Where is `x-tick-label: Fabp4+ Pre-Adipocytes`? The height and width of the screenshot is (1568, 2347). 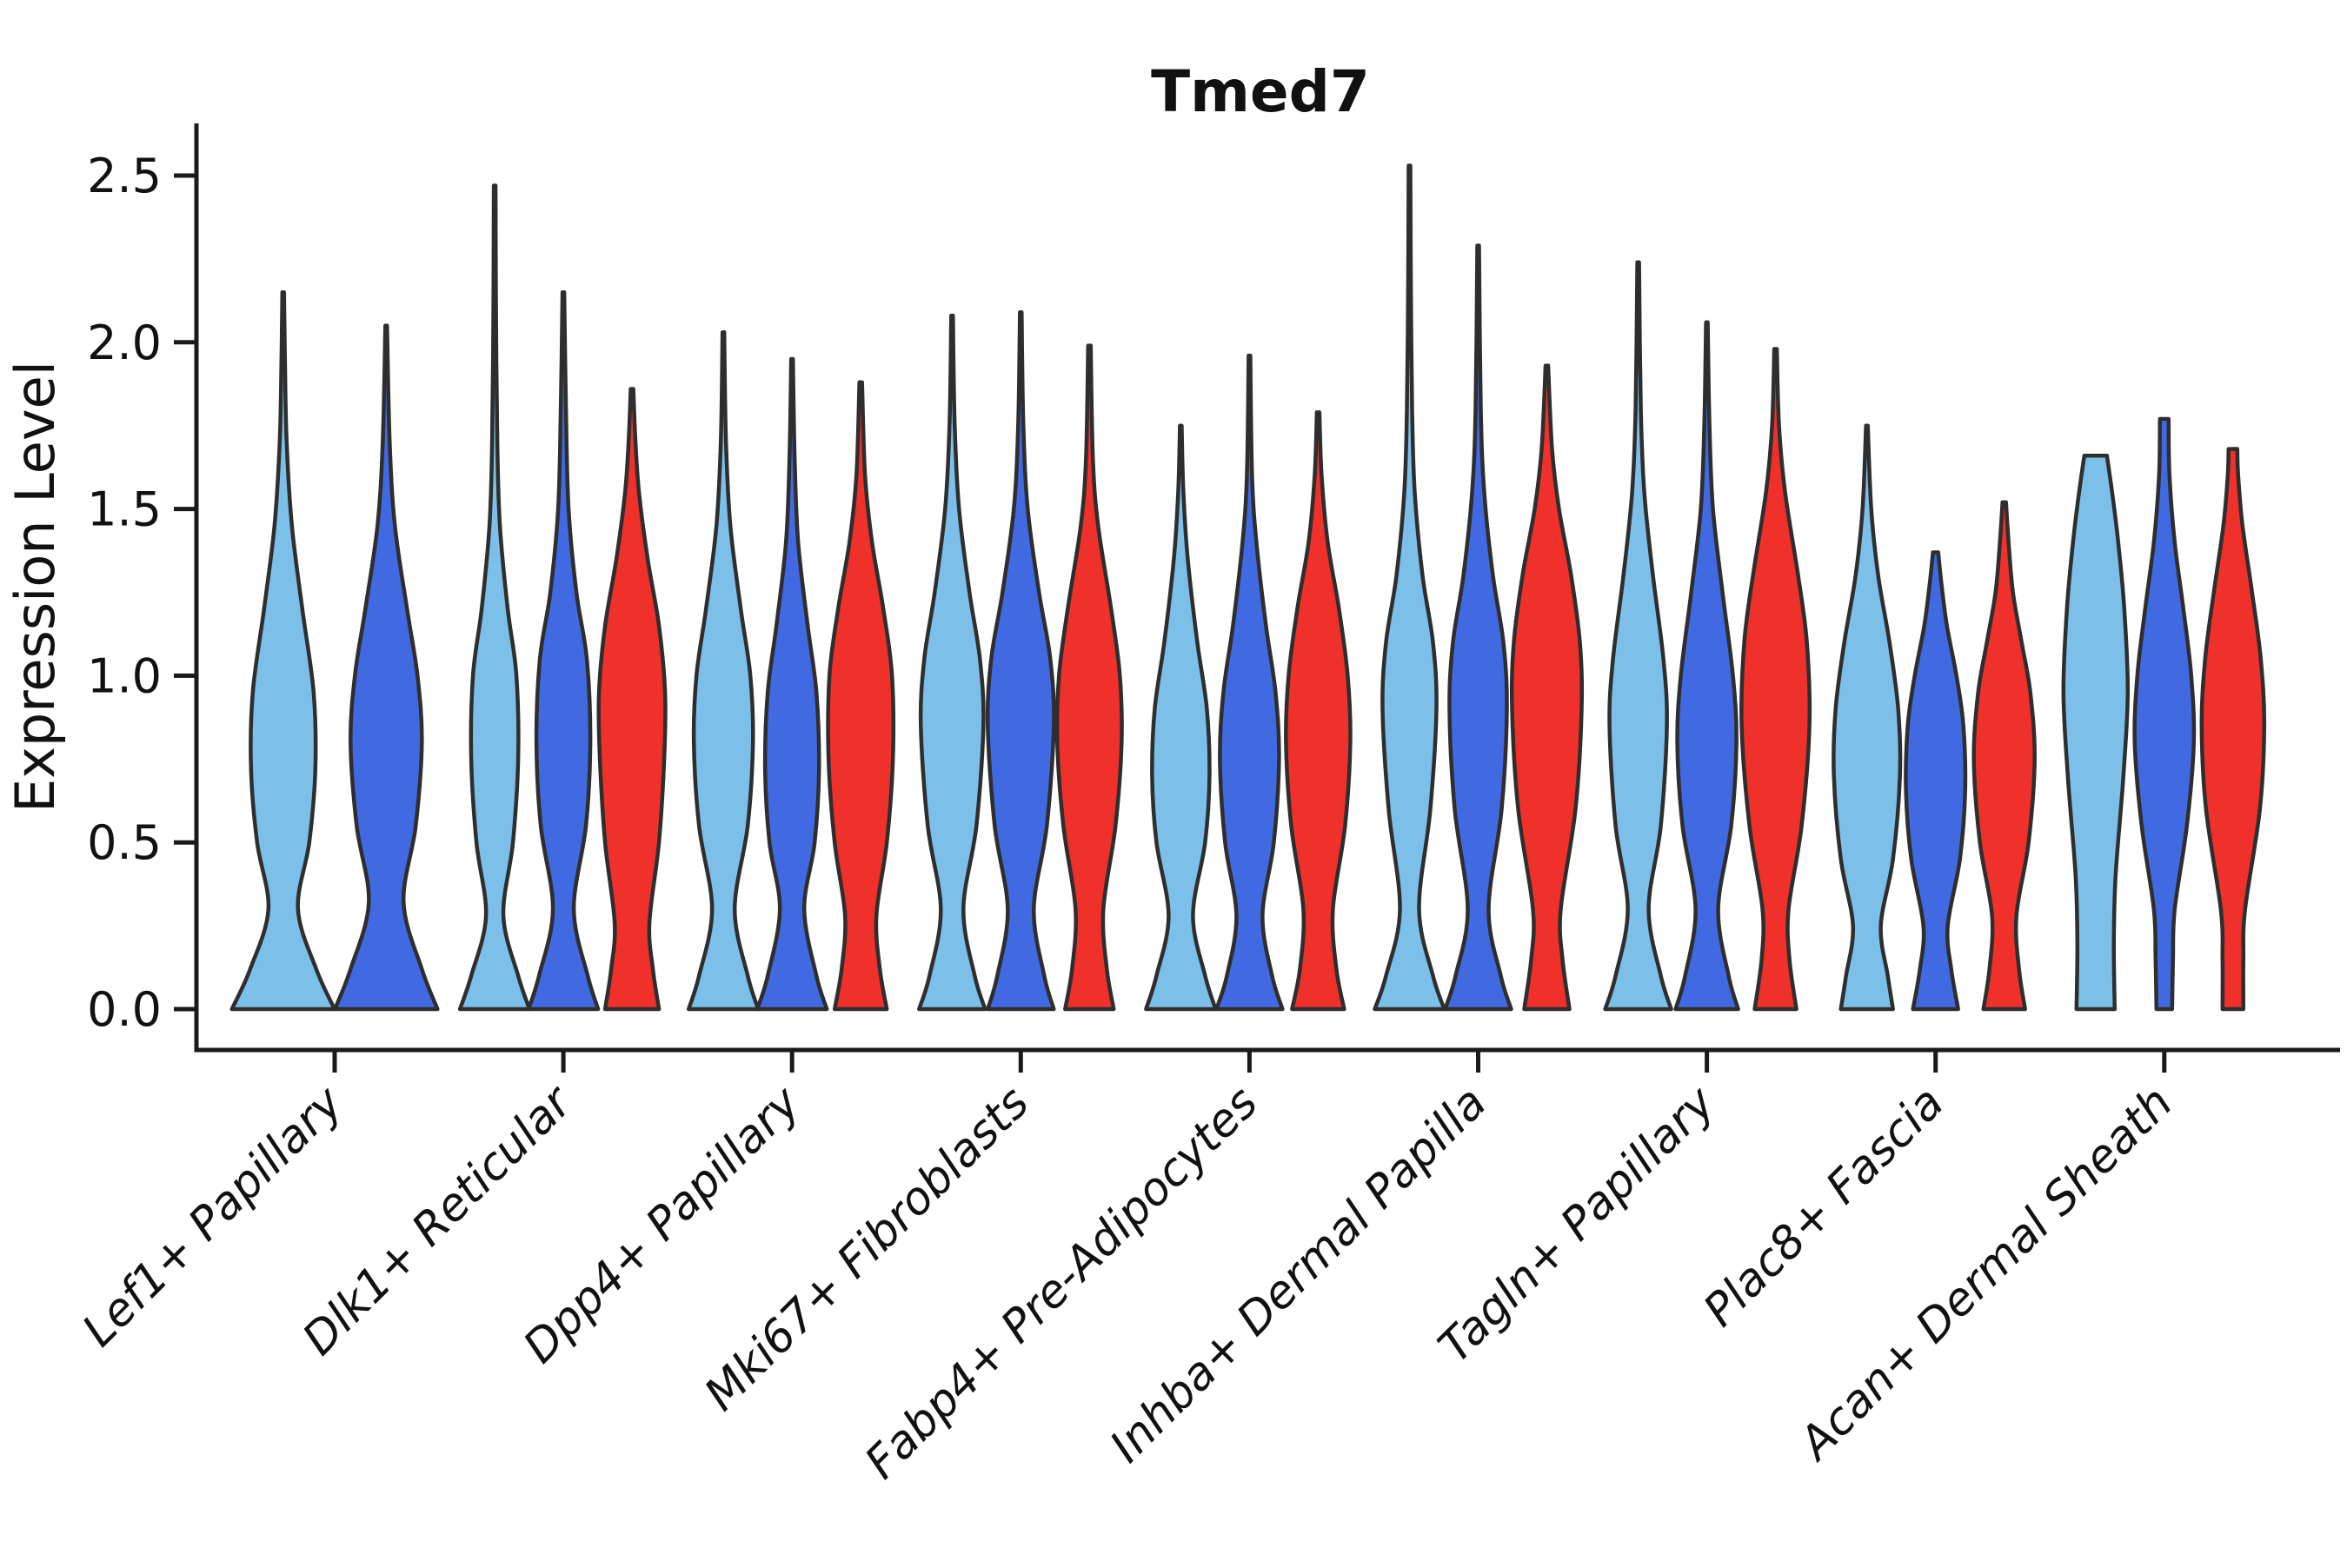 x-tick-label: Fabp4+ Pre-Adipocytes is located at coordinates (1061, 1283).